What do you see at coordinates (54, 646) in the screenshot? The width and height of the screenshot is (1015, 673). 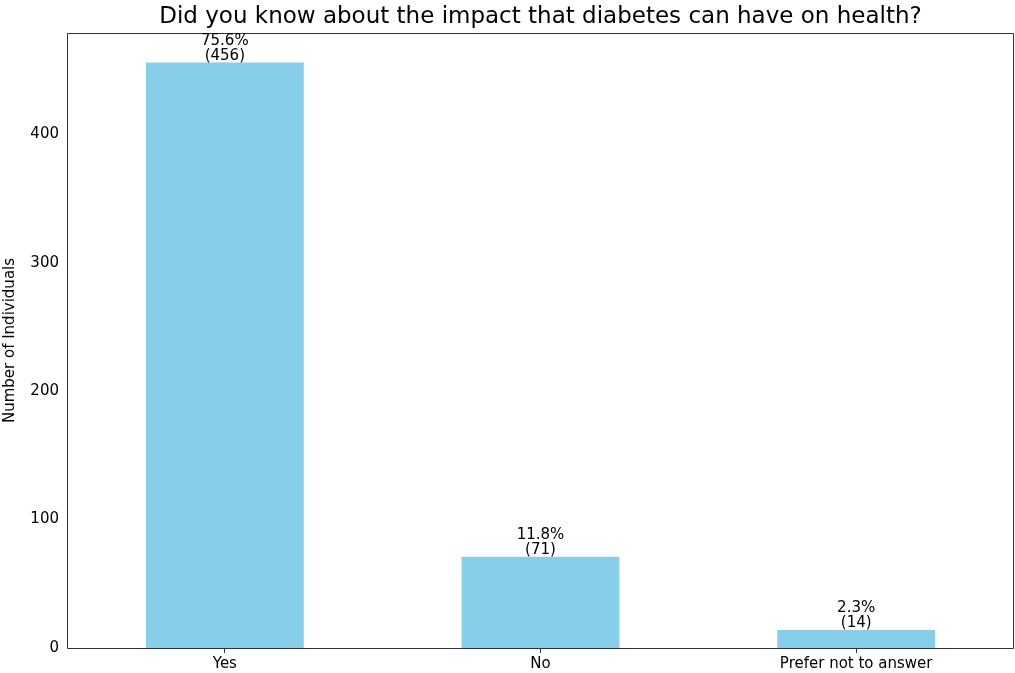 I see `y-tick-label: 0` at bounding box center [54, 646].